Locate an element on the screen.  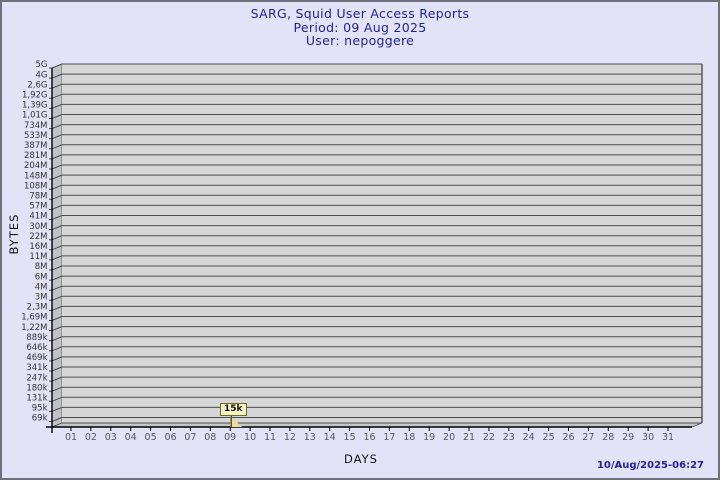
y-axis-tick-label: 6M is located at coordinates (41, 277).